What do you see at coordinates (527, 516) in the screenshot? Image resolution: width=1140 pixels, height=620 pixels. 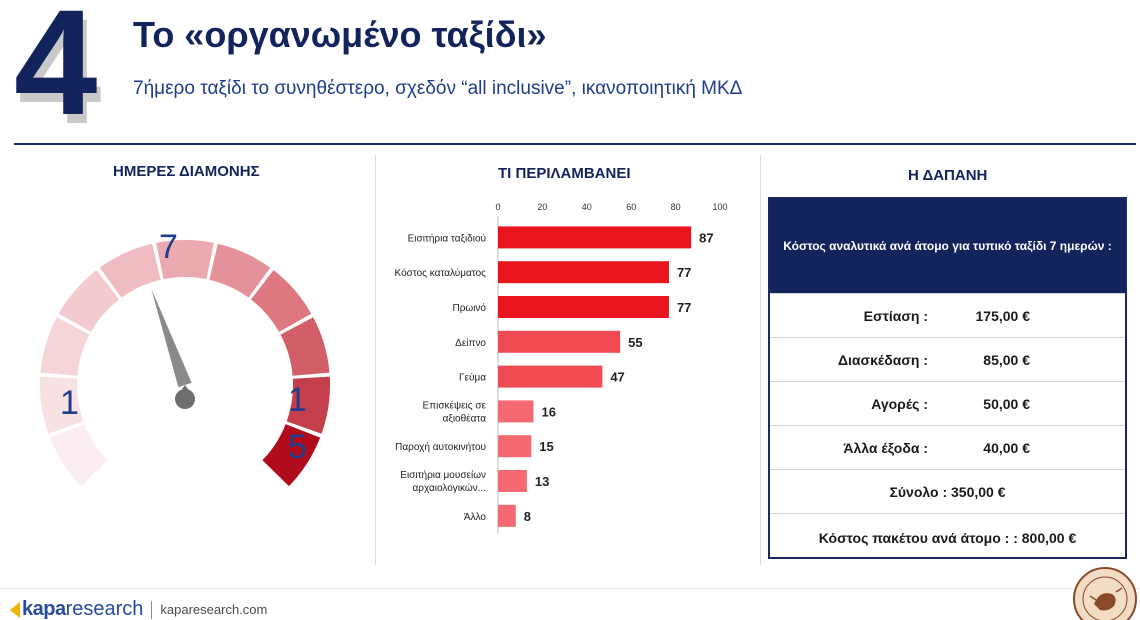 I see `bar-value-label: 8` at bounding box center [527, 516].